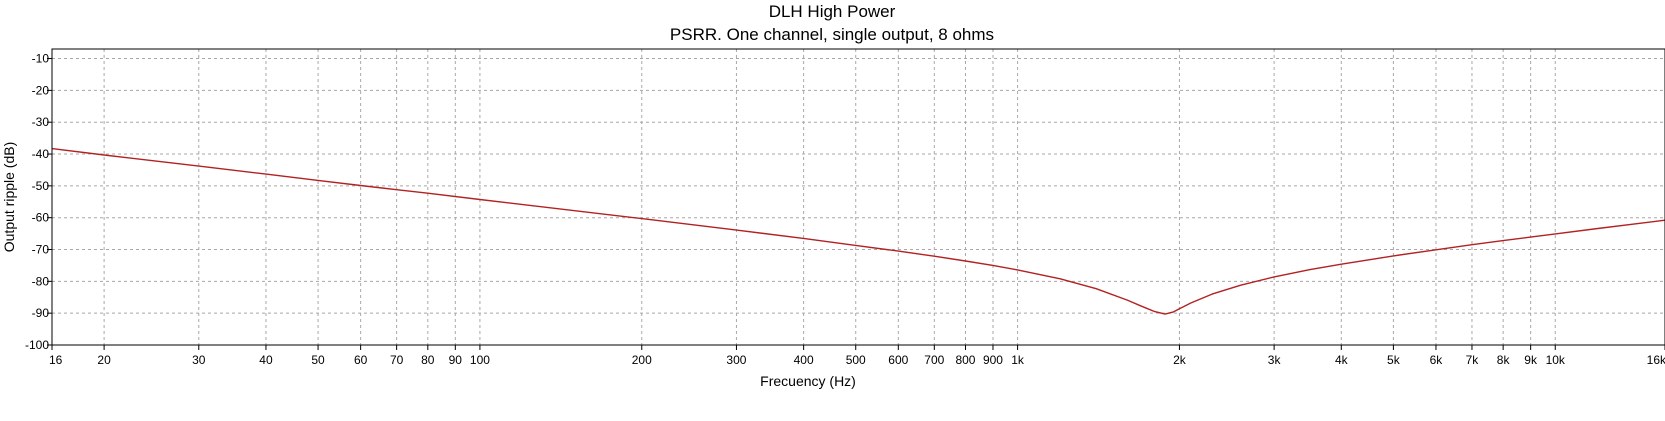 The image size is (1665, 421). Describe the element at coordinates (1473, 360) in the screenshot. I see `x-tick-label: 7k` at that location.